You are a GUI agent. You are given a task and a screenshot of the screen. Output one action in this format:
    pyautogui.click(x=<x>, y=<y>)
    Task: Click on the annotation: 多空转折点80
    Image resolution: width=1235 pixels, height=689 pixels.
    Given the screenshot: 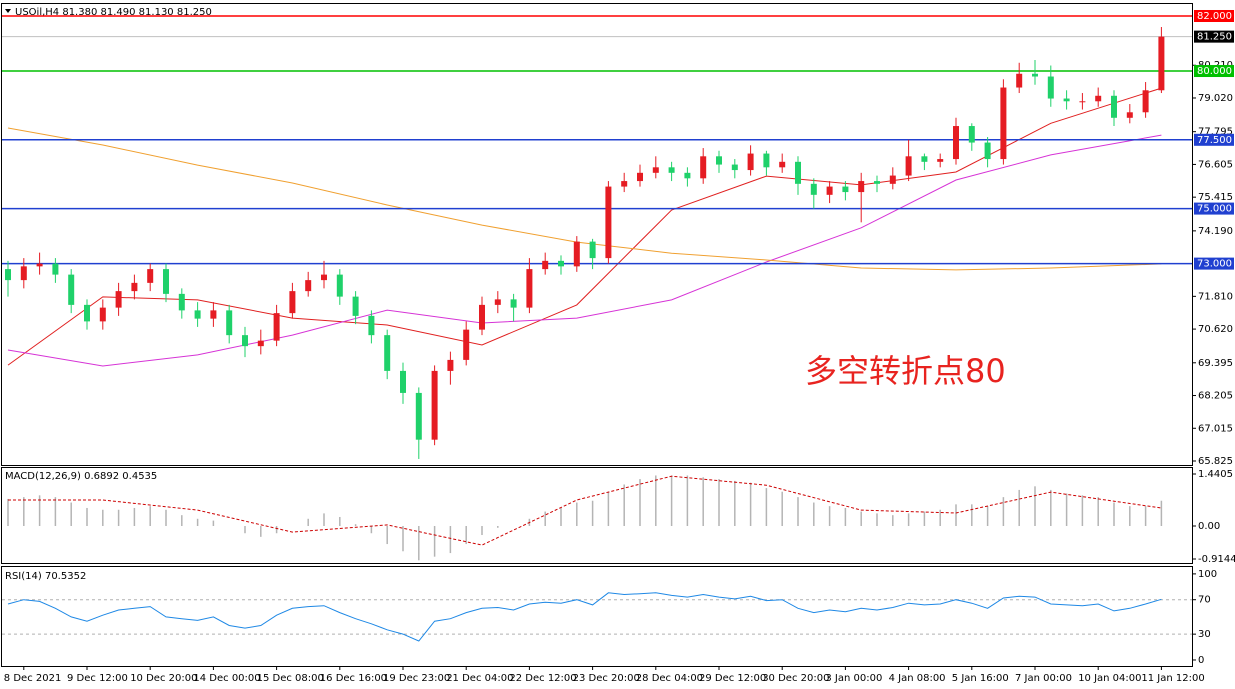 What is the action you would take?
    pyautogui.click(x=905, y=371)
    